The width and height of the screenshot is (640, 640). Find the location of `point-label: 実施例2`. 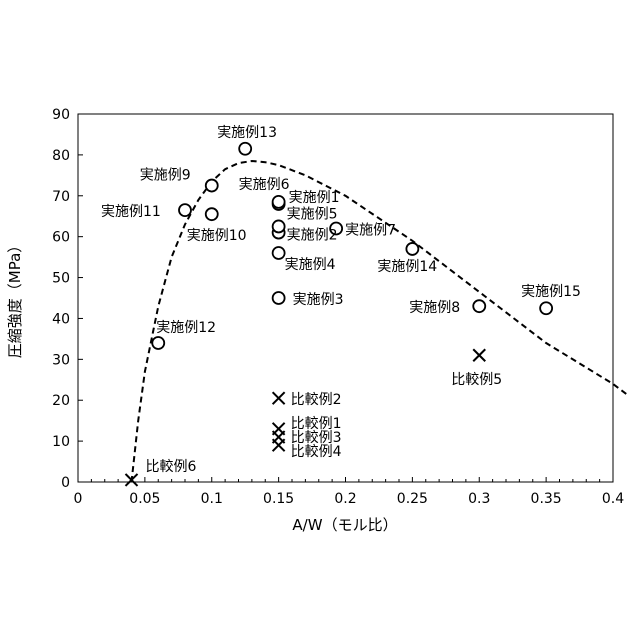

point-label: 実施例2 is located at coordinates (312, 236).